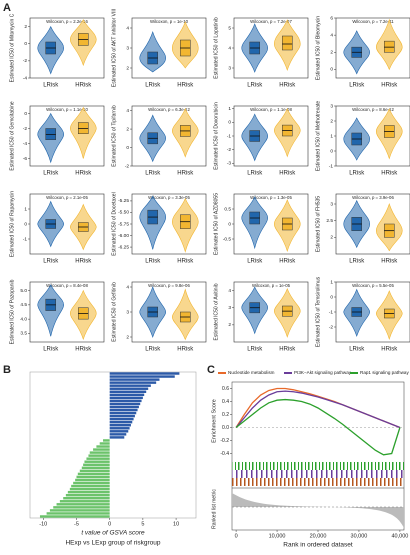 The height and width of the screenshot is (555, 410). Describe the element at coordinates (114, 312) in the screenshot. I see `y-axis-label: Estimated IC50 of Gefitinib` at that location.